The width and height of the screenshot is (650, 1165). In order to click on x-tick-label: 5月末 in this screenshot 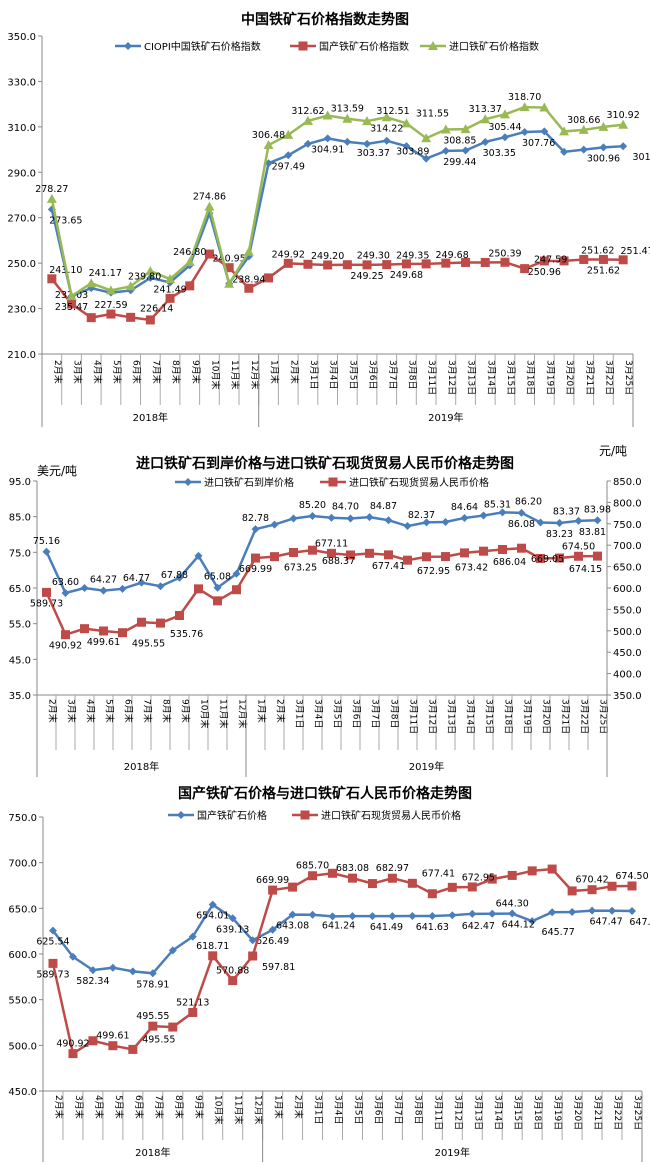, I will do `click(117, 372)`.